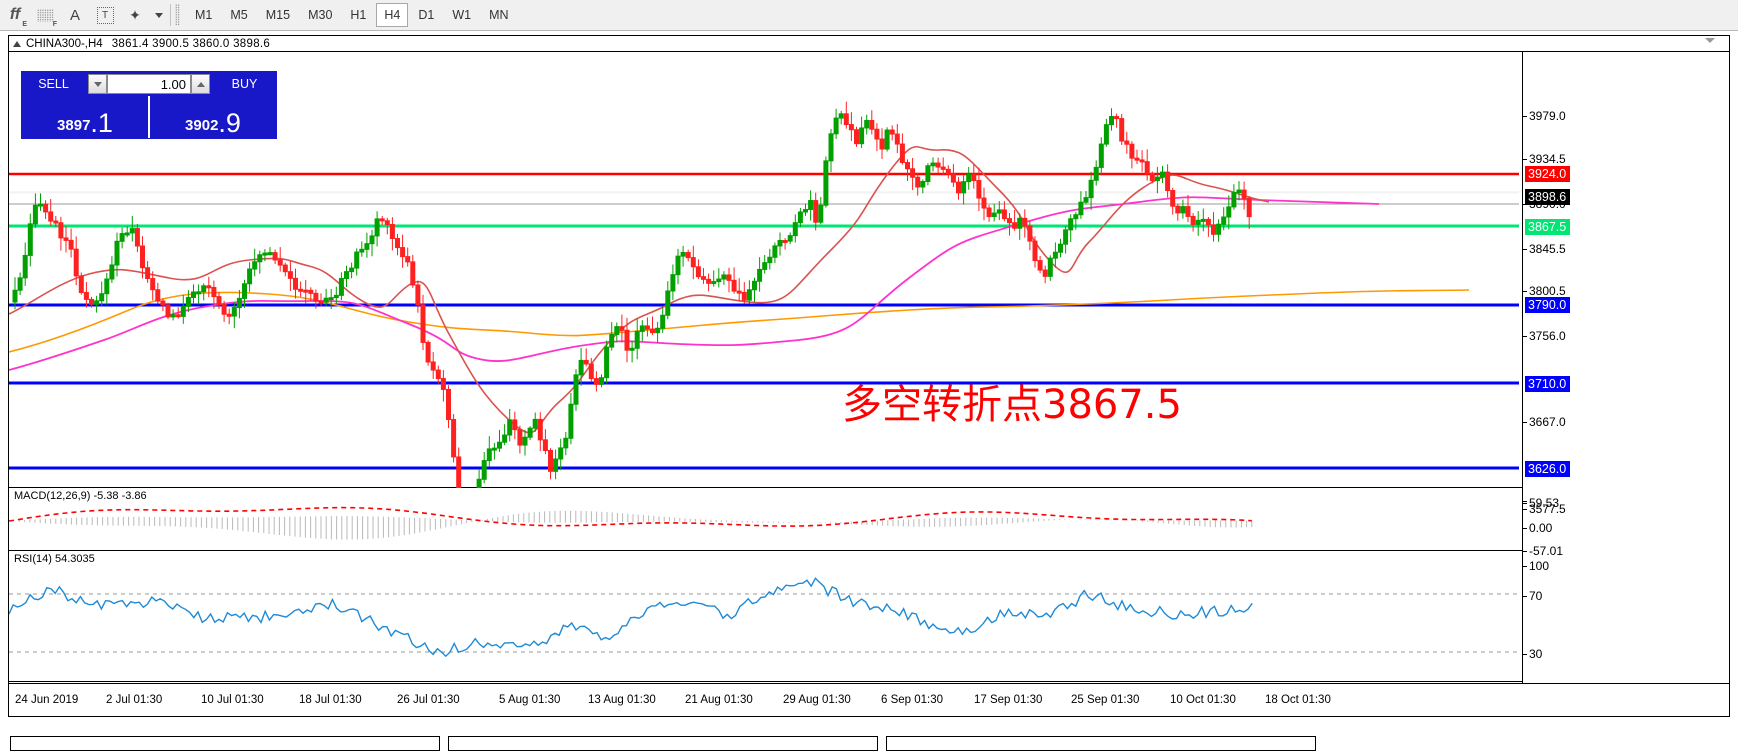 The width and height of the screenshot is (1738, 752). What do you see at coordinates (1548, 384) in the screenshot?
I see `price-tag-3710: 3710.0` at bounding box center [1548, 384].